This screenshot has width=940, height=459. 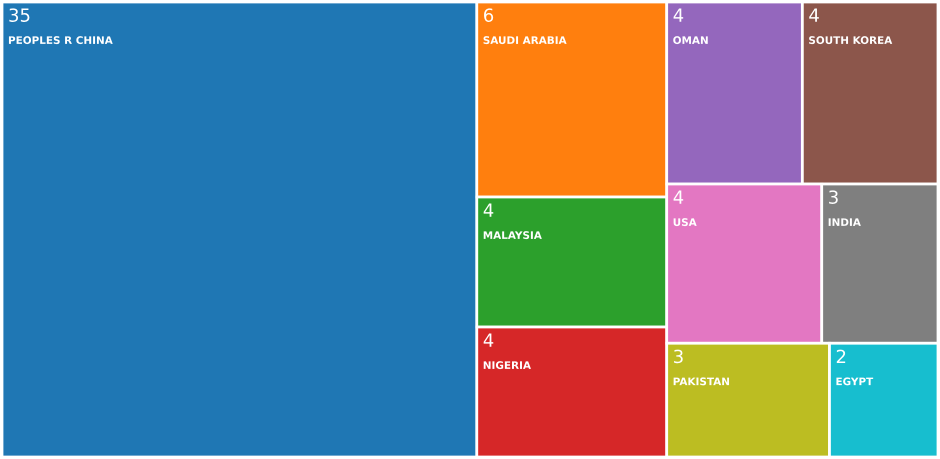 What do you see at coordinates (841, 356) in the screenshot?
I see `data-label: 2` at bounding box center [841, 356].